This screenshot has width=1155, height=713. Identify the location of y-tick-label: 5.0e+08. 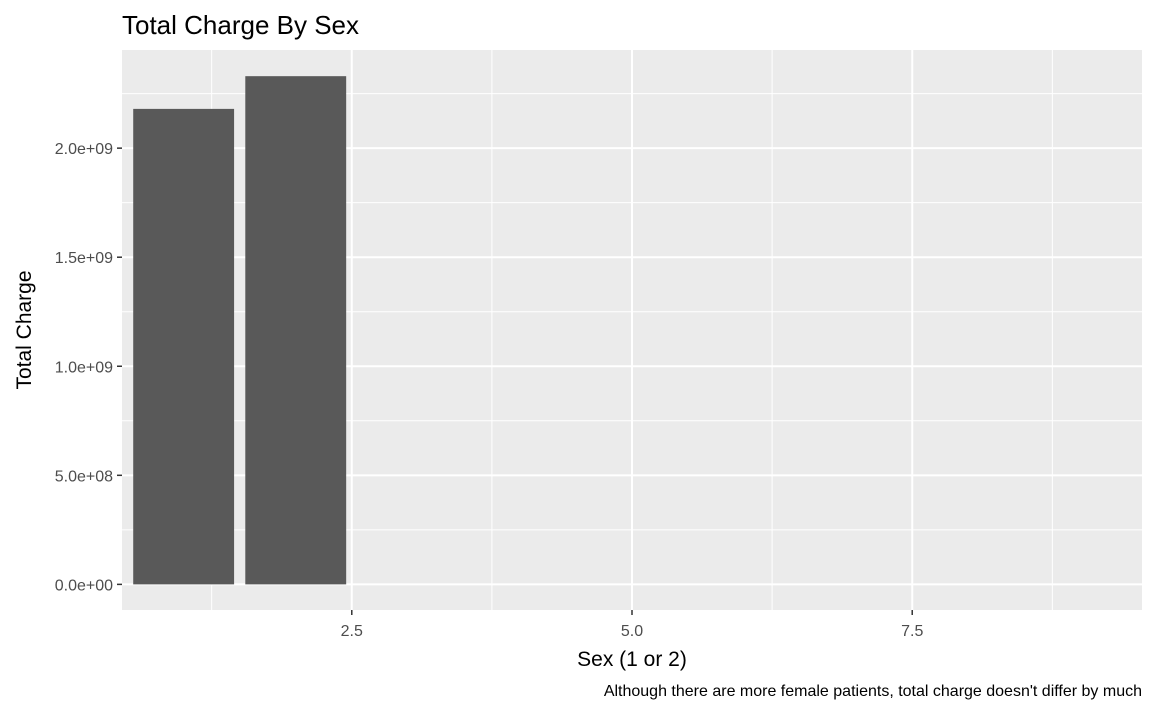
(84, 476).